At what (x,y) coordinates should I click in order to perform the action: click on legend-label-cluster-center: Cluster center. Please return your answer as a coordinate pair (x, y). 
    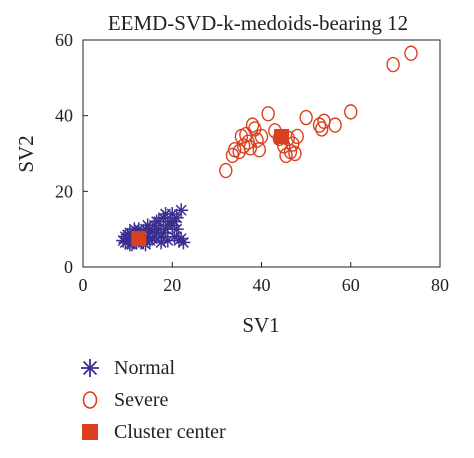
    Looking at the image, I should click on (170, 431).